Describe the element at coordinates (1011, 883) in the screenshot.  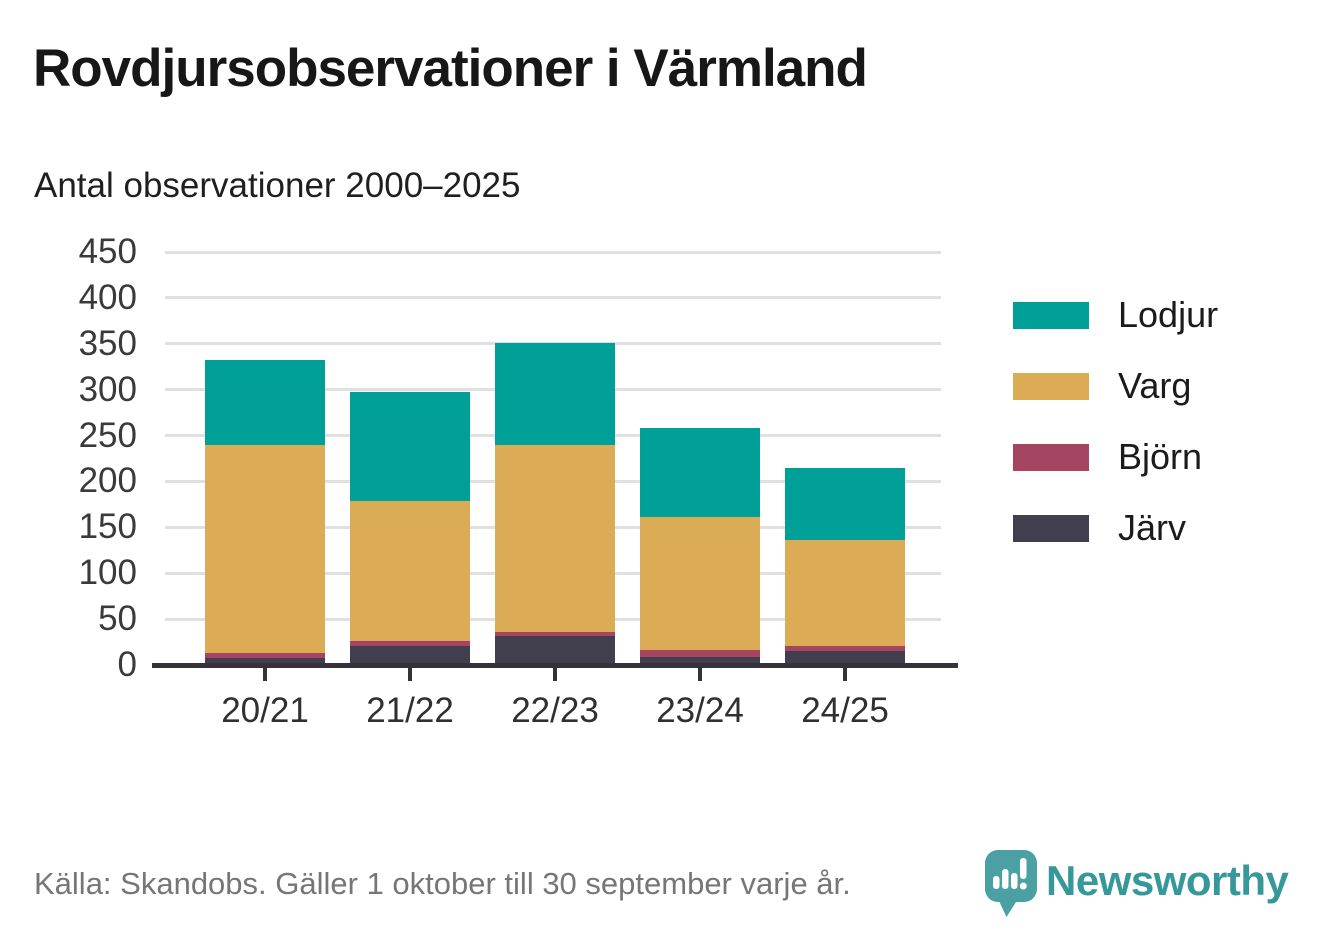
I see `newsworthy-logo-icon` at that location.